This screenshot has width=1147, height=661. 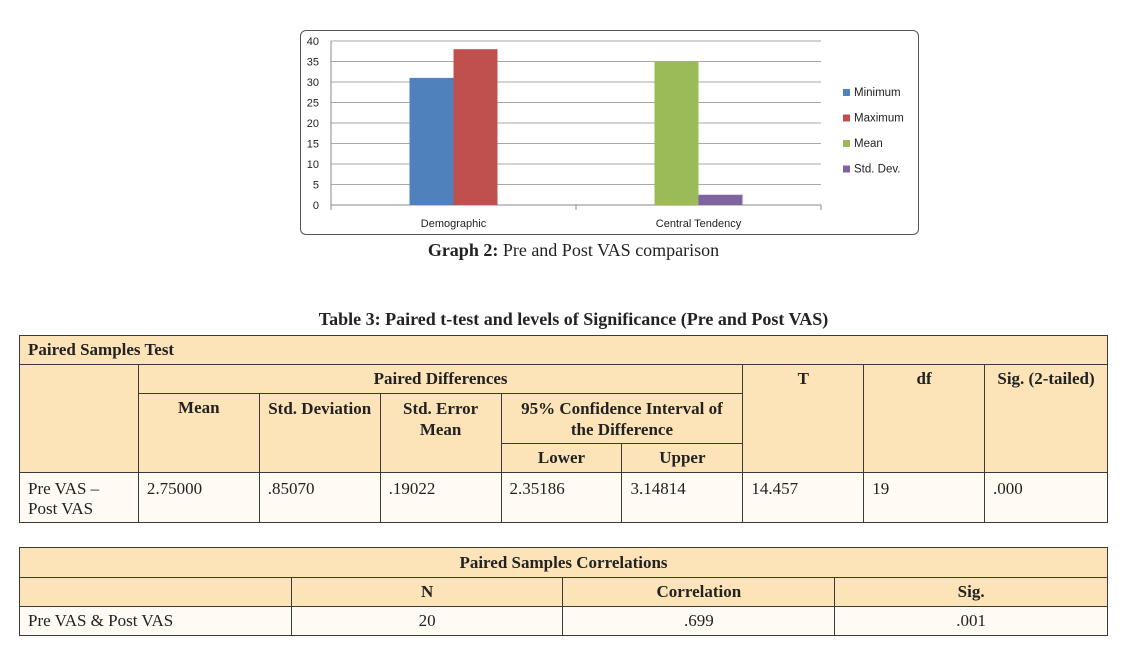 What do you see at coordinates (313, 42) in the screenshot?
I see `y-tick-label: 40` at bounding box center [313, 42].